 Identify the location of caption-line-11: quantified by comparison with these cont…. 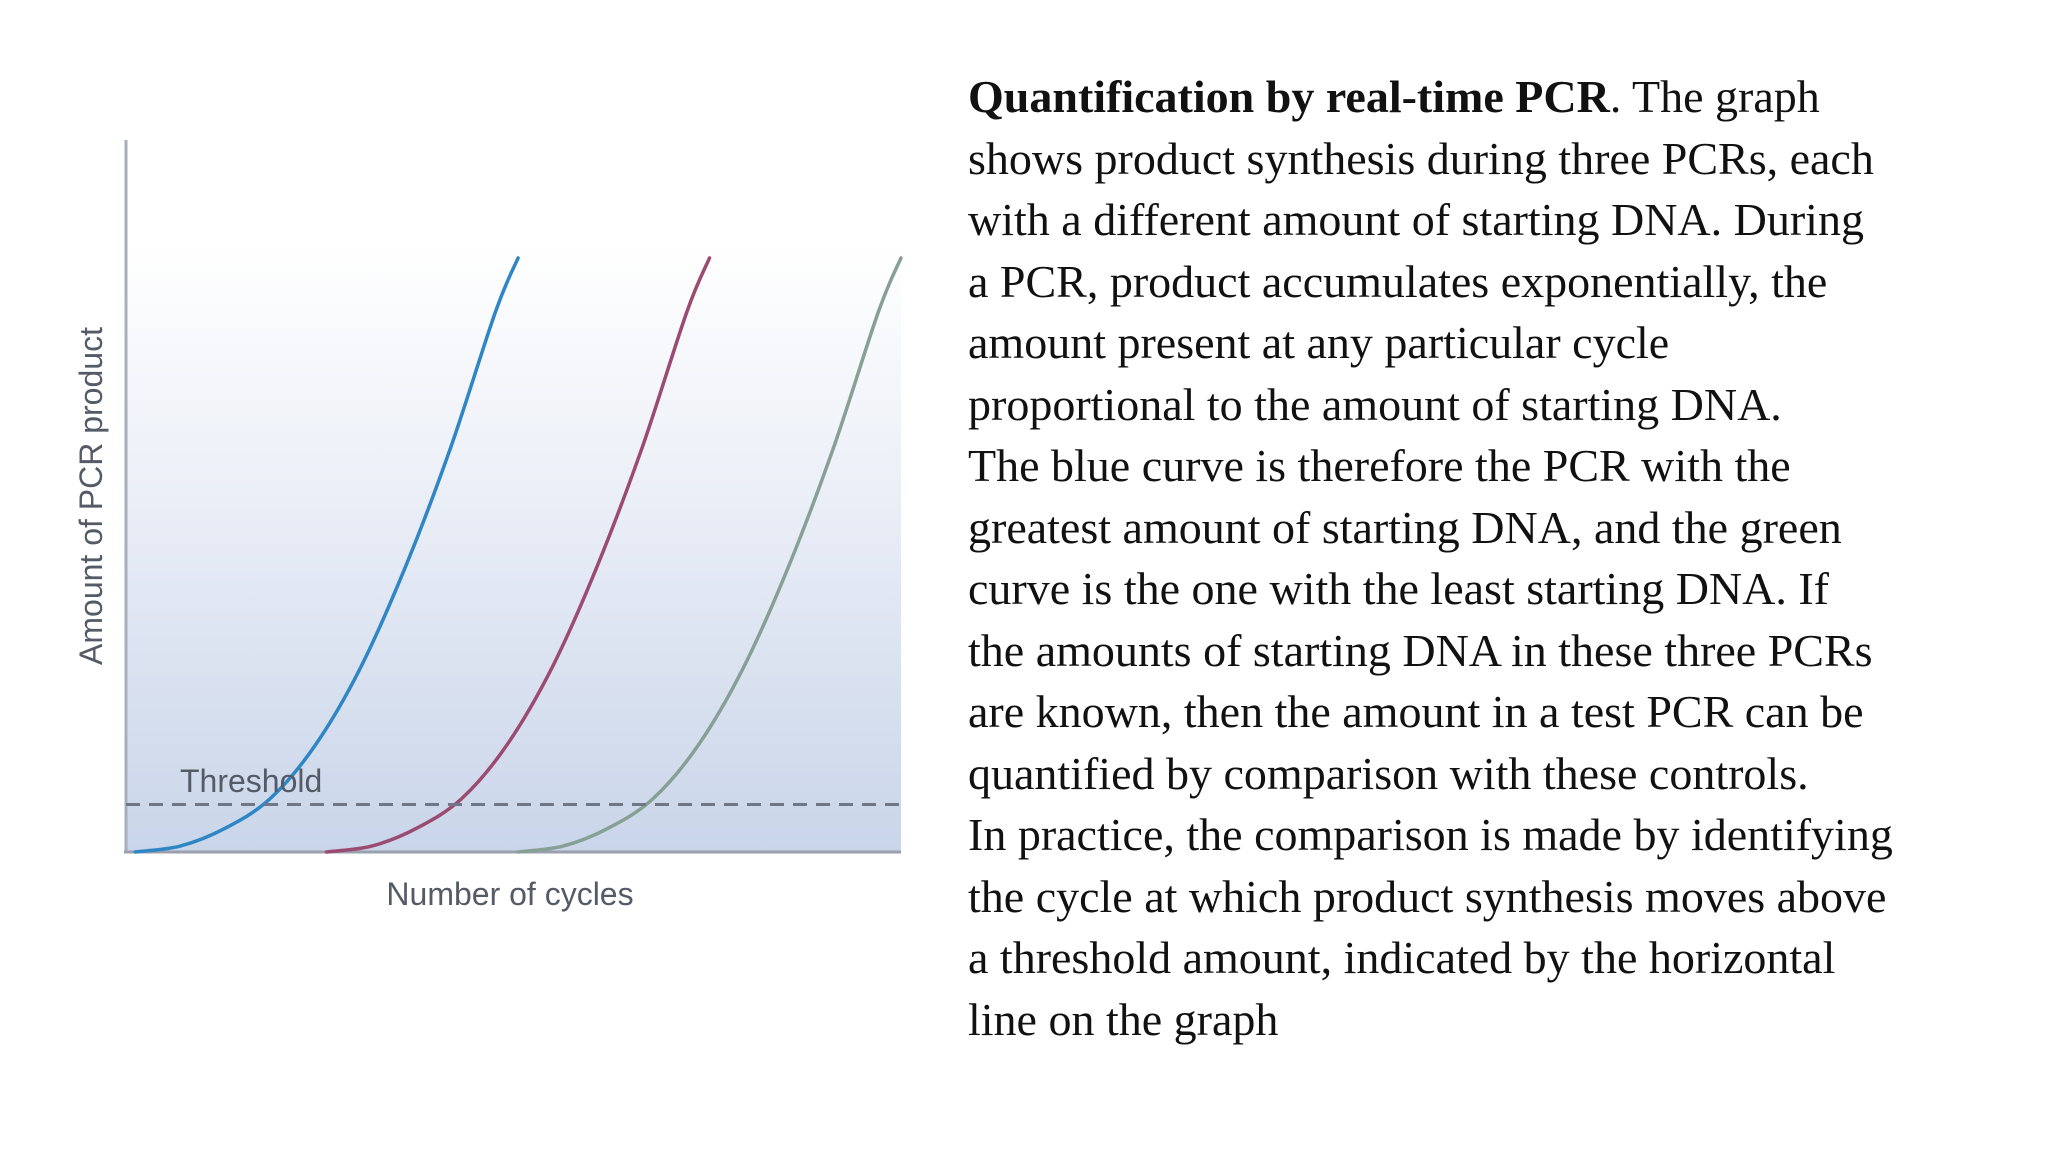
(1388, 773).